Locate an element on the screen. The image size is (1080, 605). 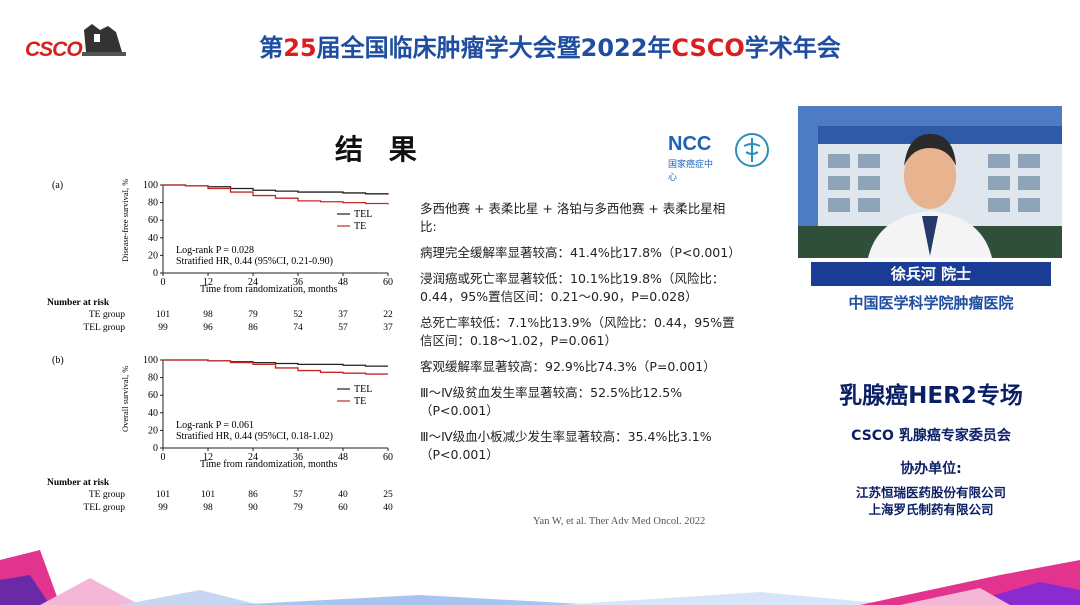
finding-item: Ⅲ～Ⅳ级血小板减少发生率显著较高：35.4%比3.1%（P<0.001） is located at coordinates (566, 445).